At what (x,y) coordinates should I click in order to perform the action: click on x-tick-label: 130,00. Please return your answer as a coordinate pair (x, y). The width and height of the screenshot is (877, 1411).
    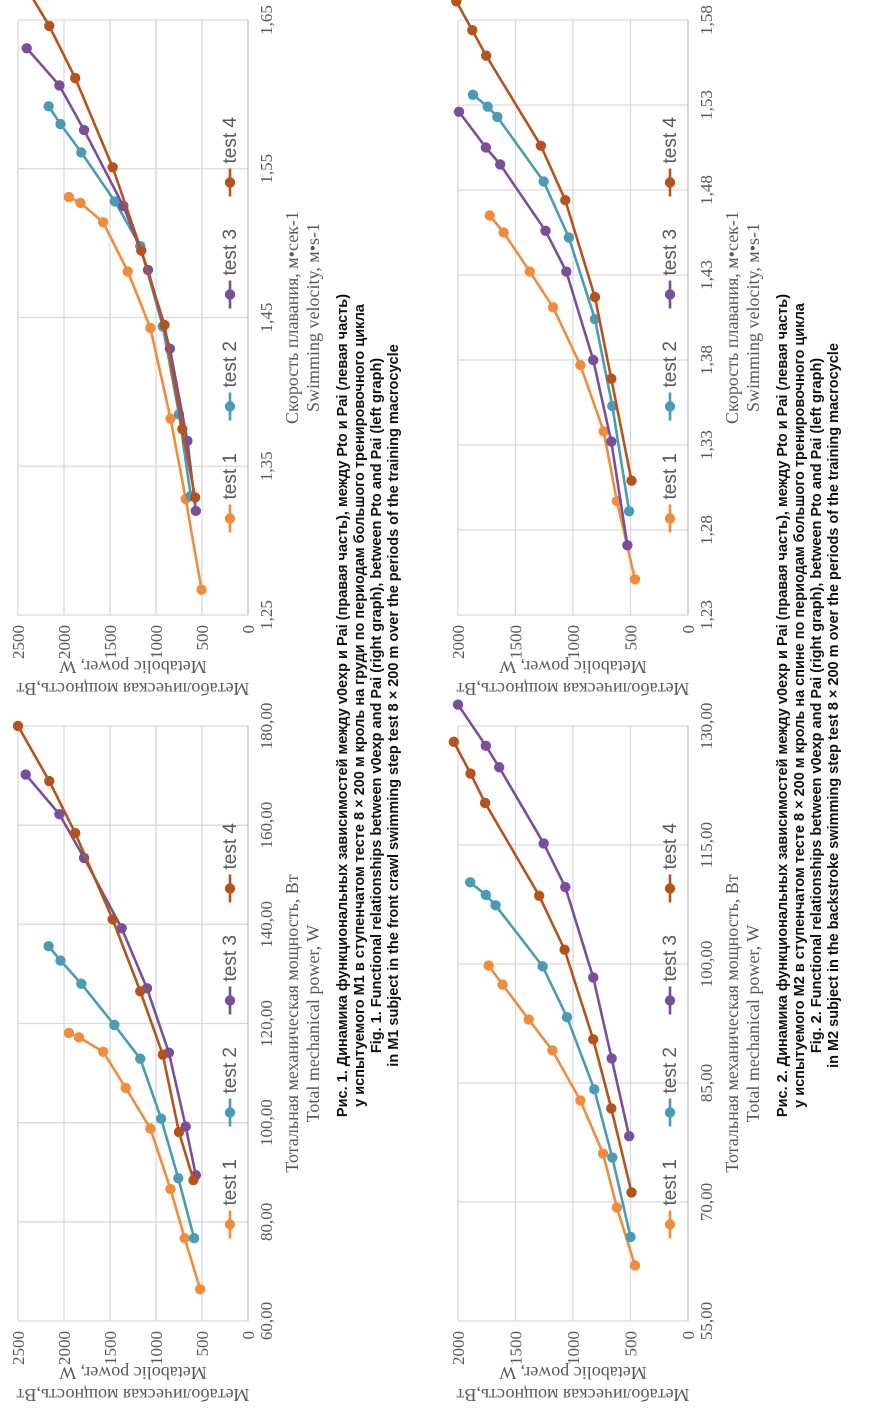
    Looking at the image, I should click on (706, 726).